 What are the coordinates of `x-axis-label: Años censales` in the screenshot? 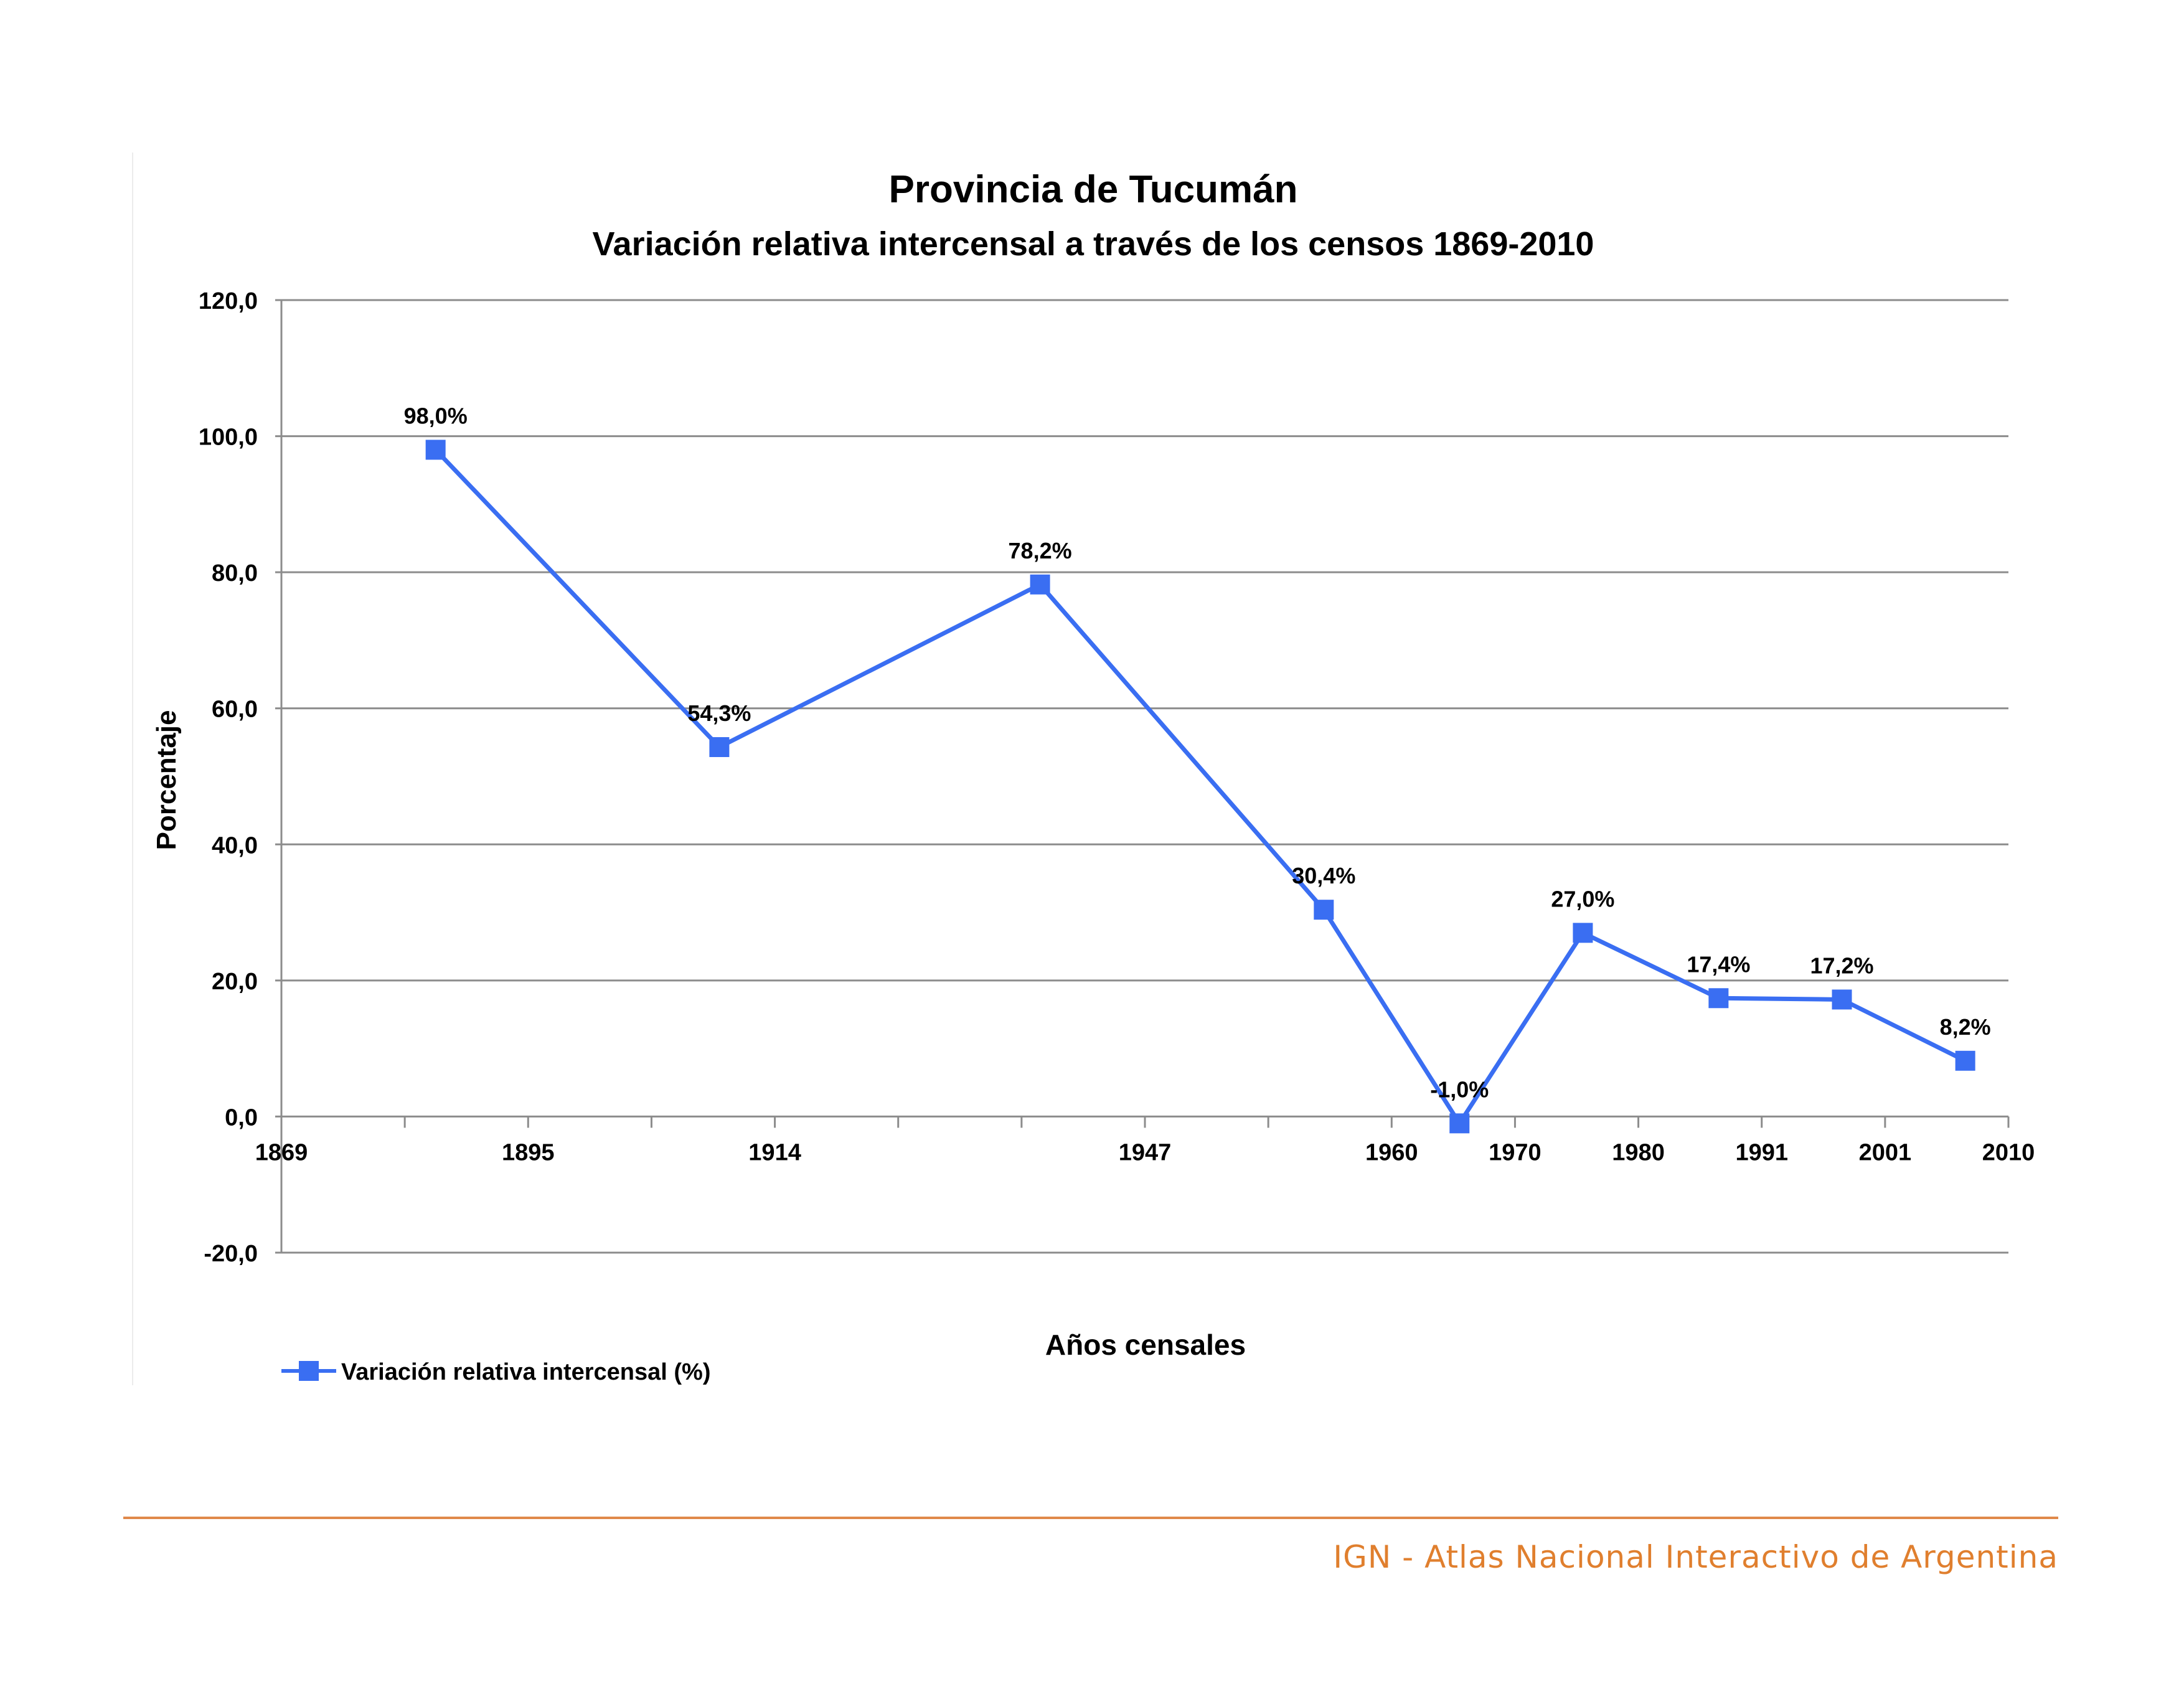 It's located at (1145, 1345).